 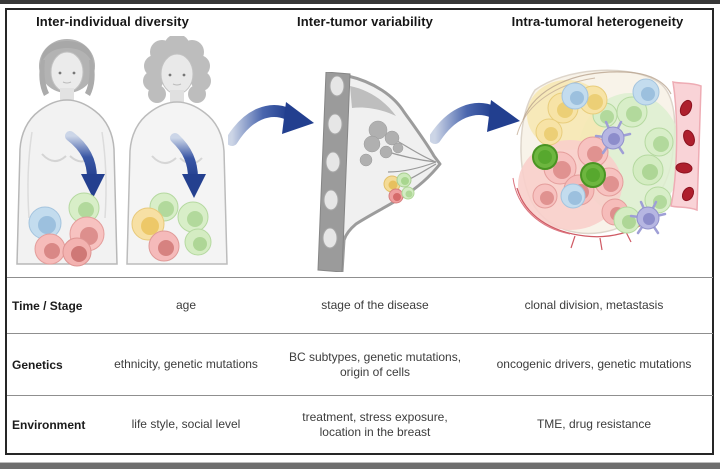 What do you see at coordinates (365, 21) in the screenshot?
I see `column-title-inter-tumor: Inter-tumor variability` at bounding box center [365, 21].